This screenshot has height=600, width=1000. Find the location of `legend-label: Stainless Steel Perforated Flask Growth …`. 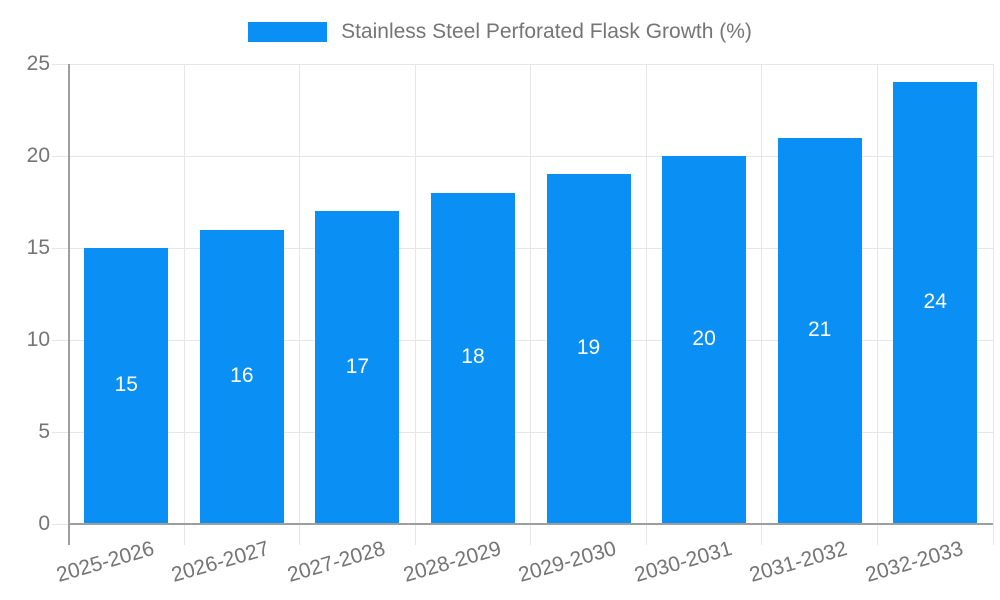

legend-label: Stainless Steel Perforated Flask Growth … is located at coordinates (546, 31).